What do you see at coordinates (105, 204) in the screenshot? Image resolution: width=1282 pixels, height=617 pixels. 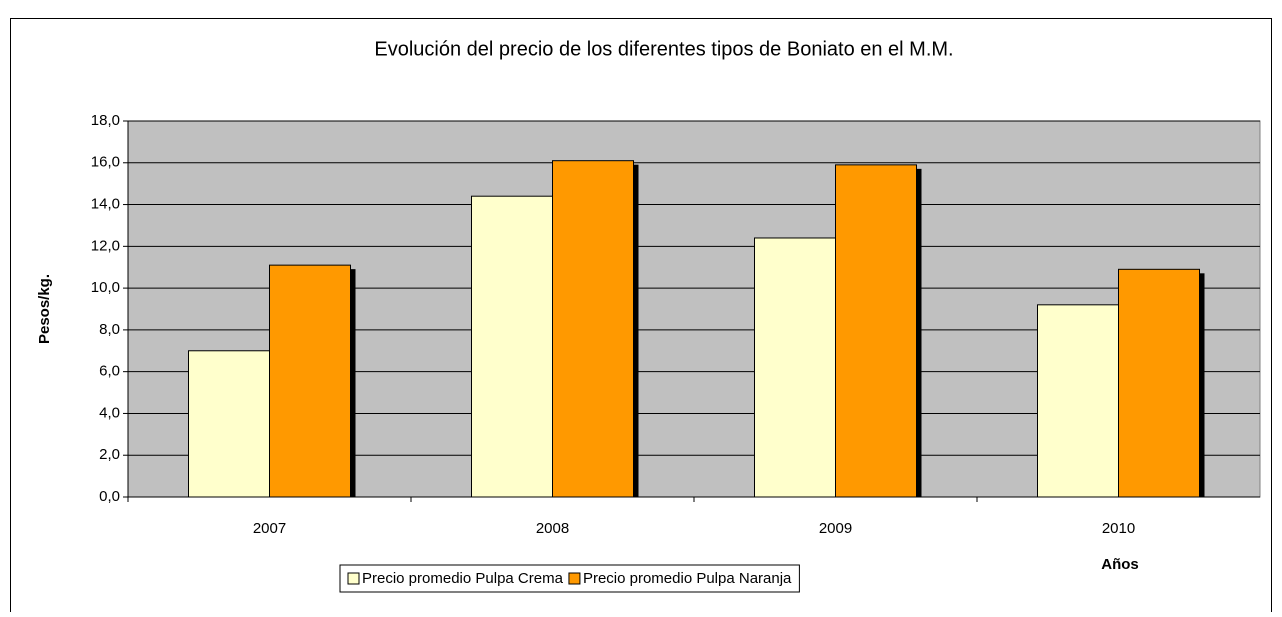 I see `y-tick-label: 14,0` at bounding box center [105, 204].